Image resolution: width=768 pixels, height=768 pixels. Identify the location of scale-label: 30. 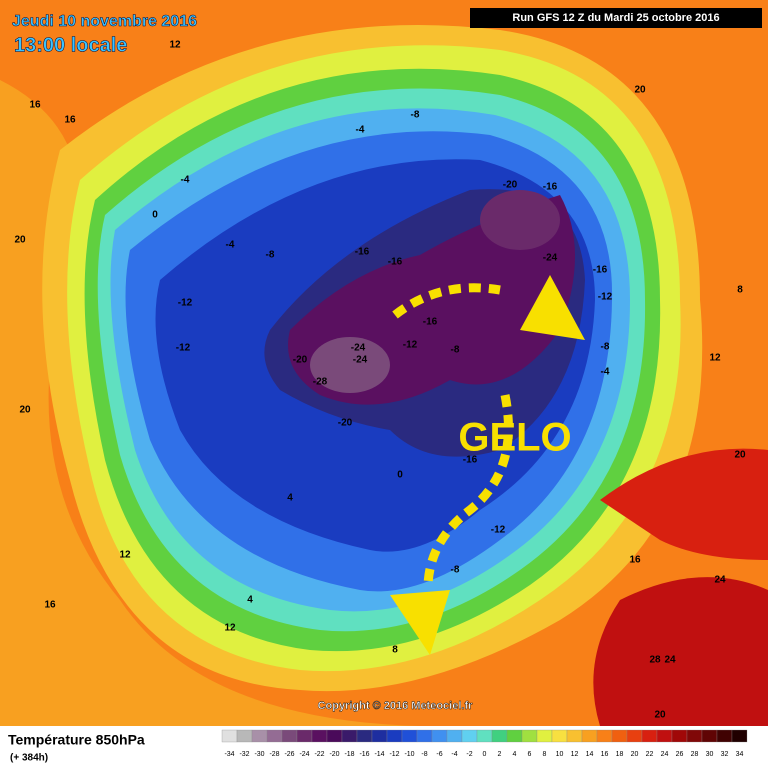
(710, 754).